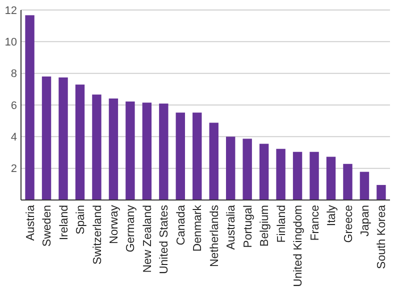 This screenshot has width=400, height=300. What do you see at coordinates (114, 224) in the screenshot?
I see `x-tick-label: Norway` at bounding box center [114, 224].